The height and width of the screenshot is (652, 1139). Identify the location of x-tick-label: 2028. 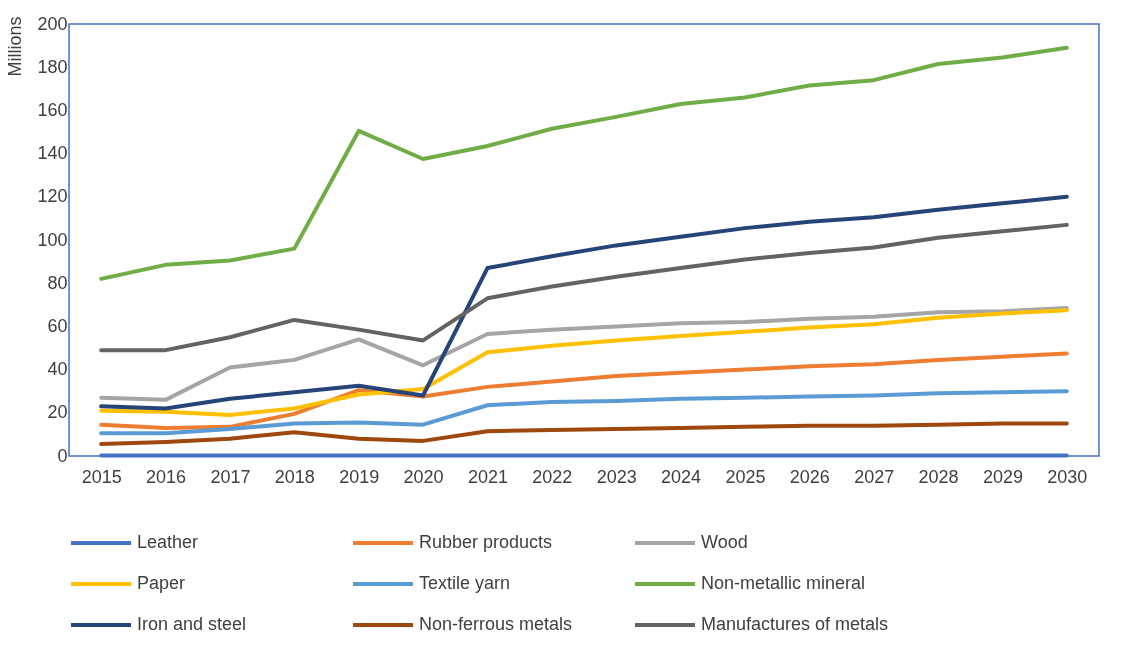
(938, 476).